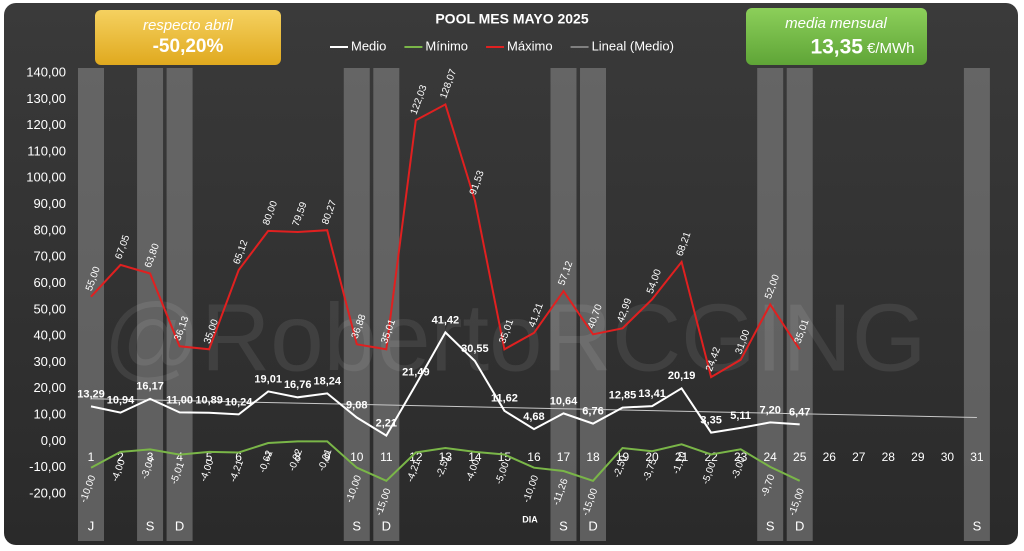 The image size is (1024, 551). What do you see at coordinates (652, 394) in the screenshot?
I see `data-label: 13,41` at bounding box center [652, 394].